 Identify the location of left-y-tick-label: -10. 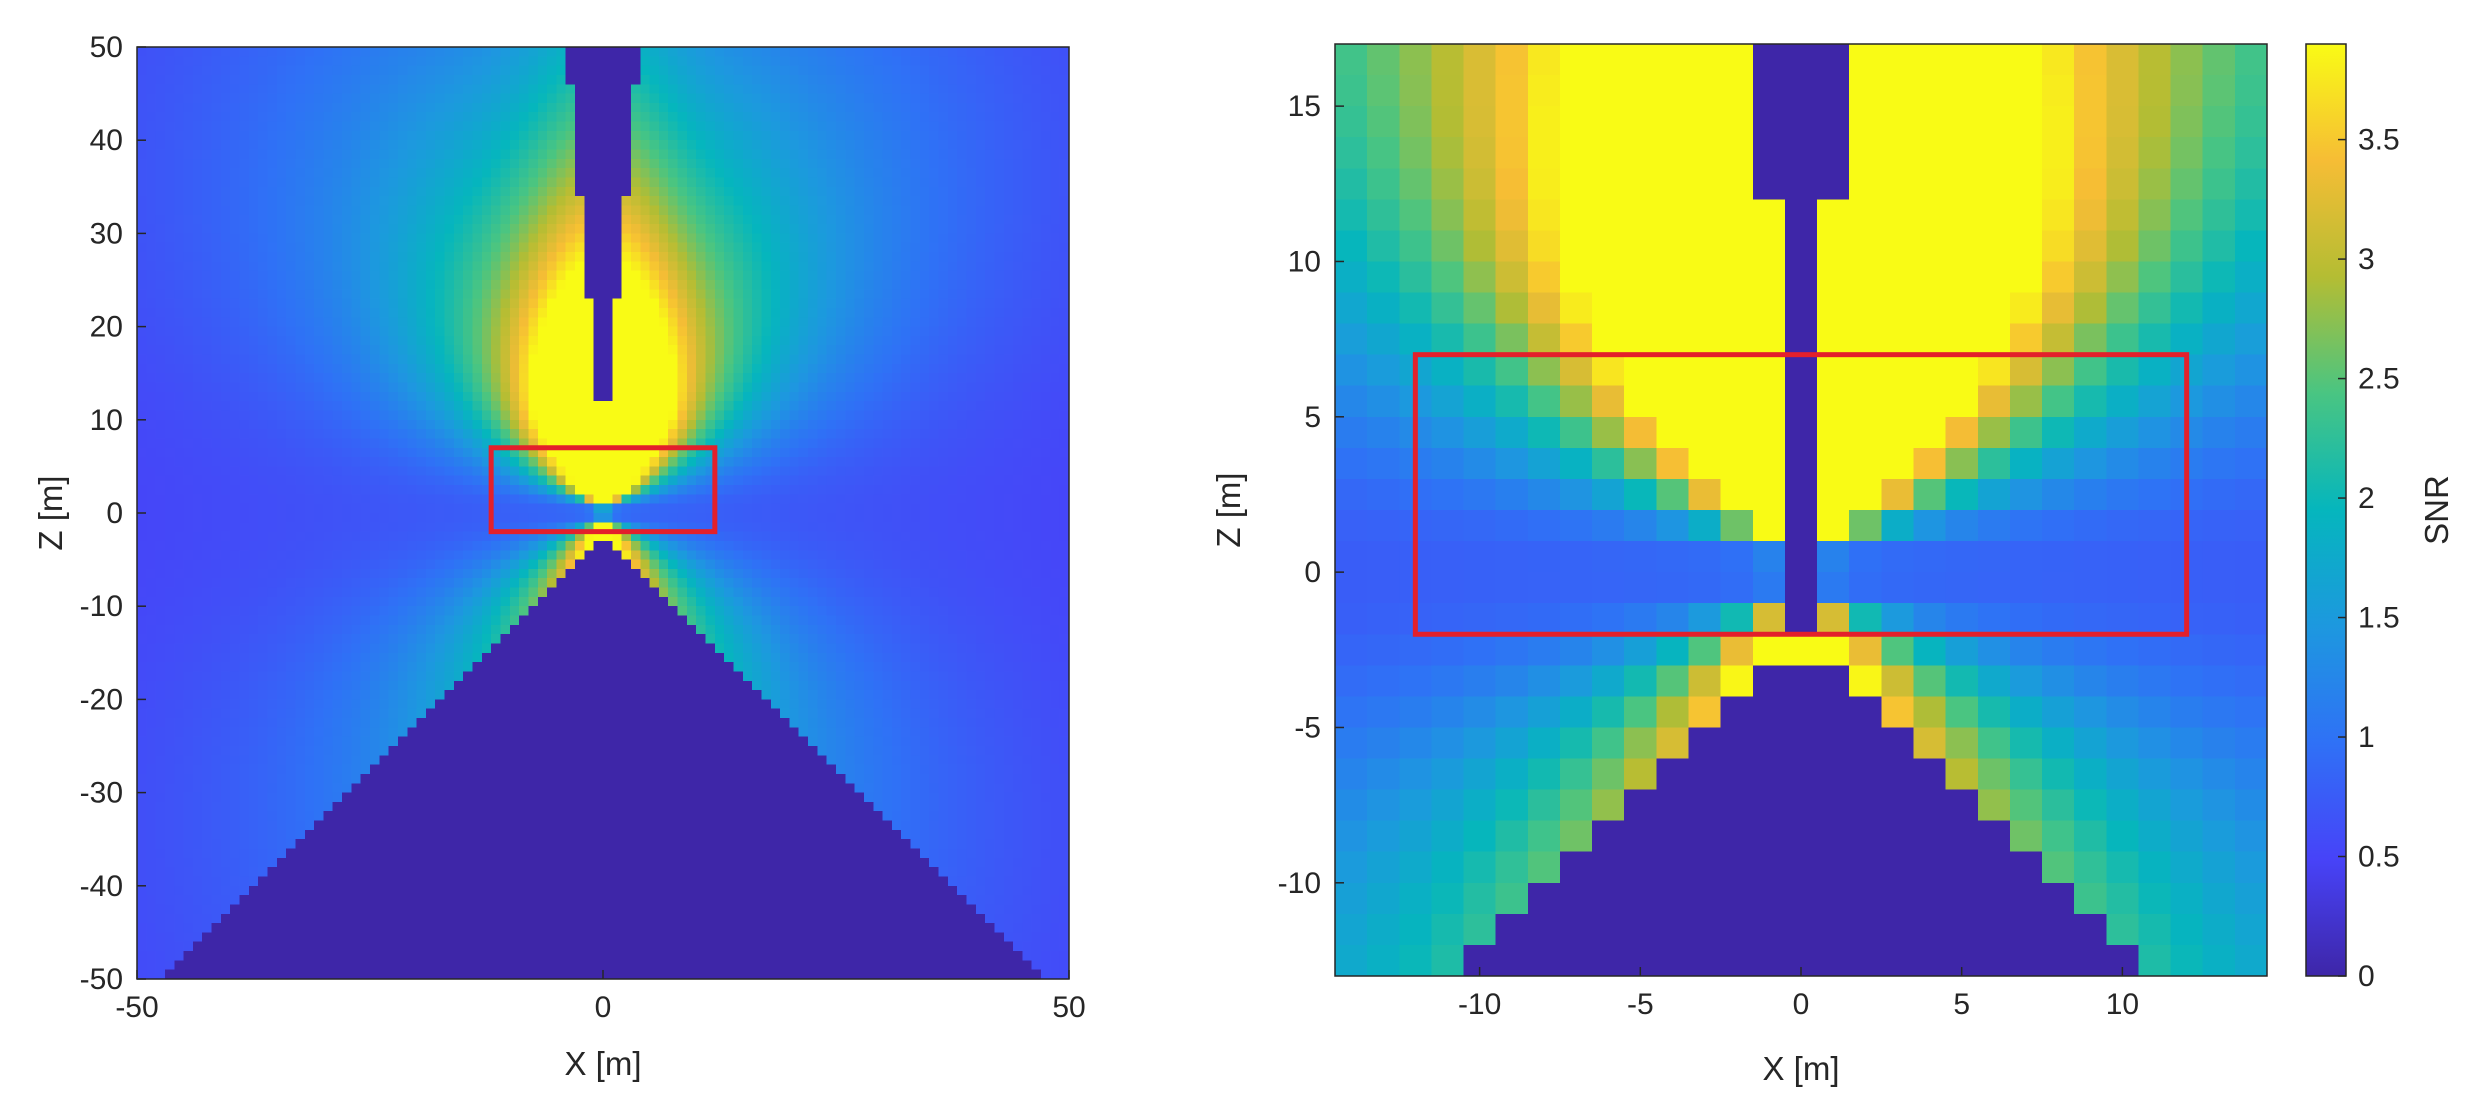
(101, 606).